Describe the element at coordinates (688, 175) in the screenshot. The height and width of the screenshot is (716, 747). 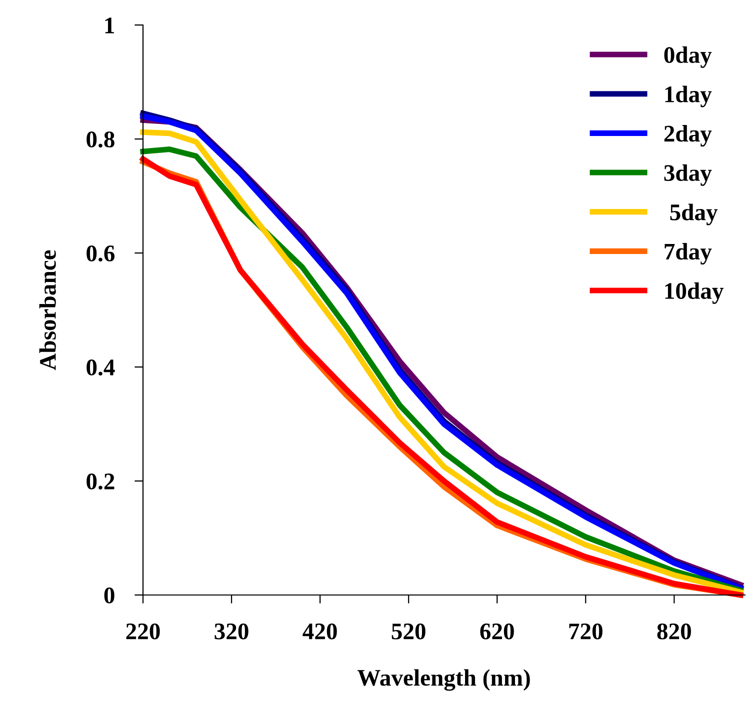
I see `legend-label: 3day` at that location.